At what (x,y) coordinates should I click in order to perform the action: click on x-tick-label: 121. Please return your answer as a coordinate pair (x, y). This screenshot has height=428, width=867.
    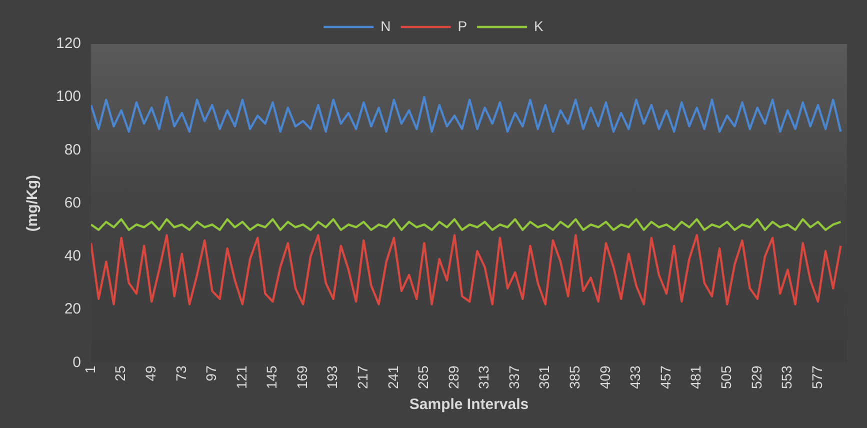
    Looking at the image, I should click on (241, 377).